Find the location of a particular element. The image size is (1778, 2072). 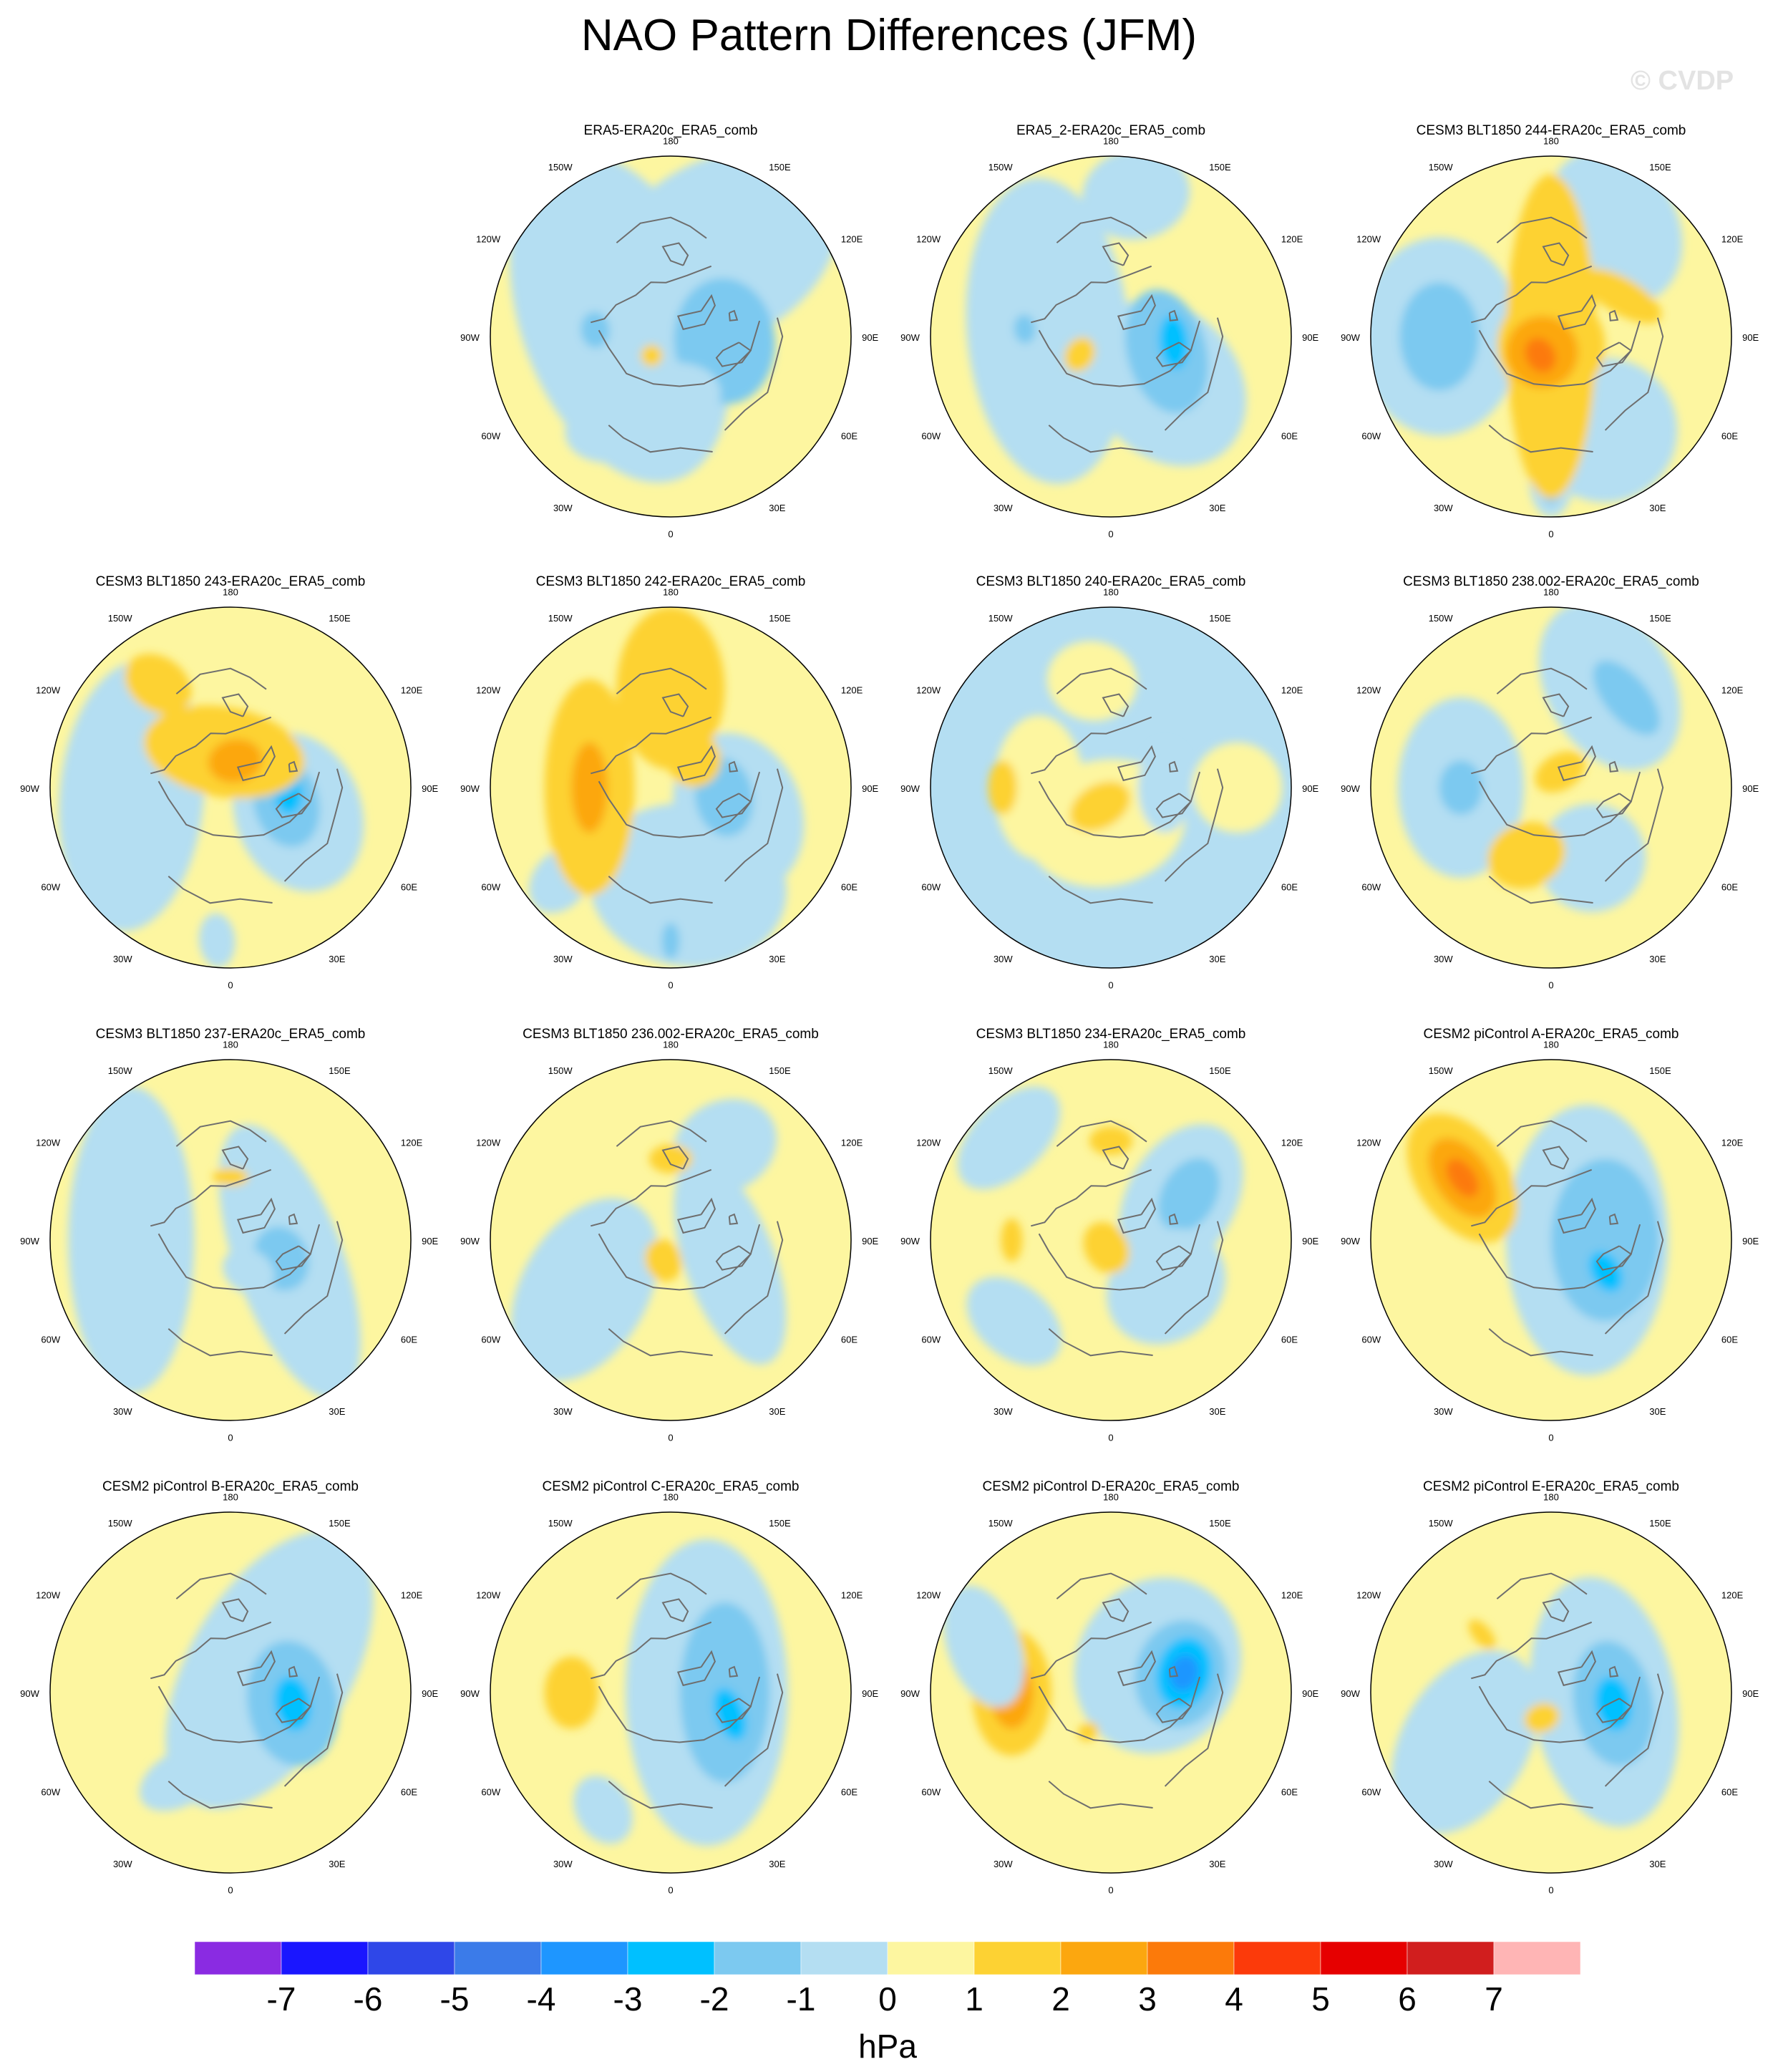

panel-title: CESM3 BLT1850 244-ERA20c_ERA5_comb is located at coordinates (1552, 130).